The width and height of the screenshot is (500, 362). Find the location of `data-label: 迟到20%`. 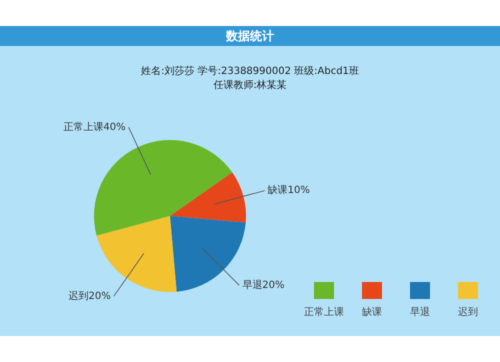

data-label: 迟到20% is located at coordinates (89, 296).